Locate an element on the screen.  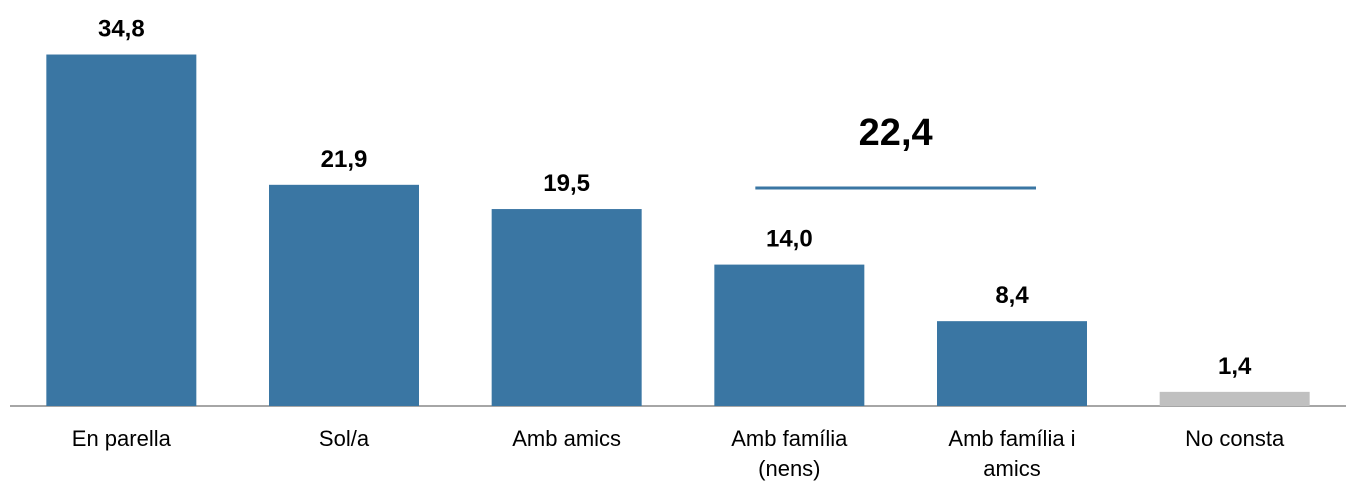
annotation: 22,4 is located at coordinates (896, 133).